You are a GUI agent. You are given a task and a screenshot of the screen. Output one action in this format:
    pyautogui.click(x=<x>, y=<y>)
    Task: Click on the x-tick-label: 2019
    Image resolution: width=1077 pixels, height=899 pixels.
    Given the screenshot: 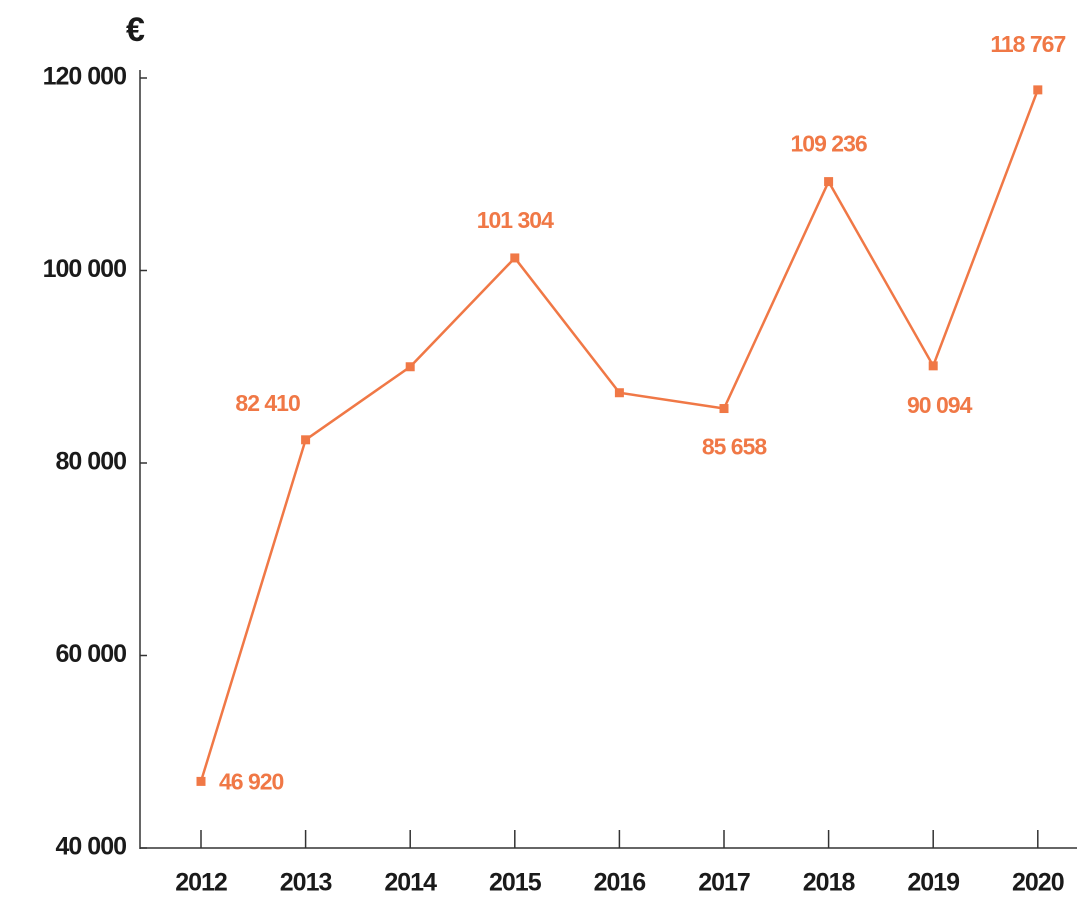 What is the action you would take?
    pyautogui.click(x=933, y=883)
    